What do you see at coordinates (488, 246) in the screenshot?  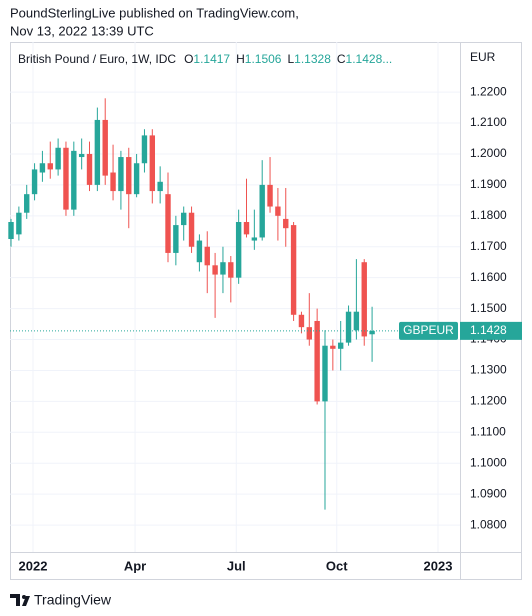 I see `y-tick-label: 1.1700` at bounding box center [488, 246].